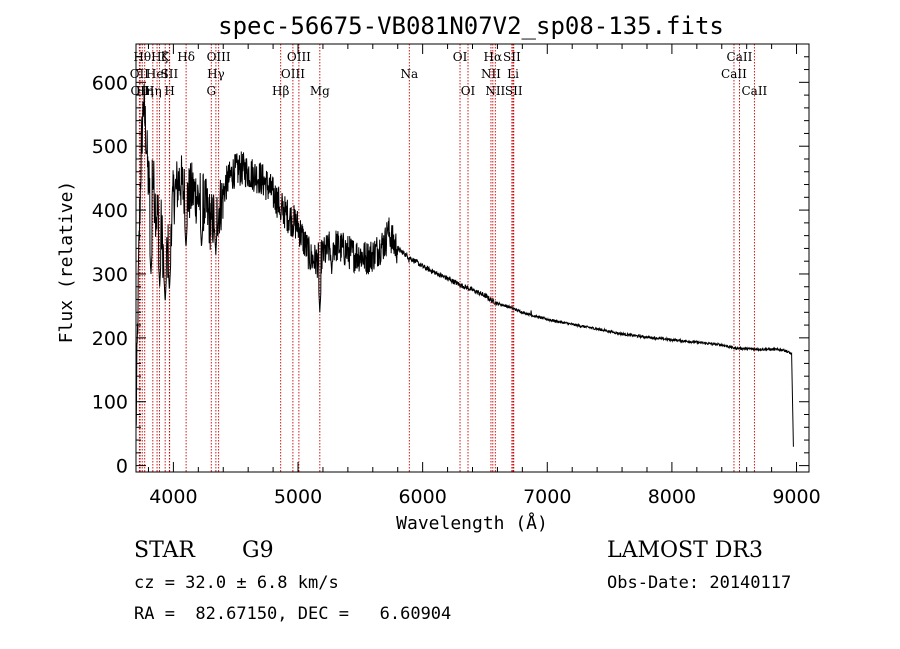 Image resolution: width=900 pixels, height=649 pixels. I want to click on spectral-line-label: Na, so click(409, 74).